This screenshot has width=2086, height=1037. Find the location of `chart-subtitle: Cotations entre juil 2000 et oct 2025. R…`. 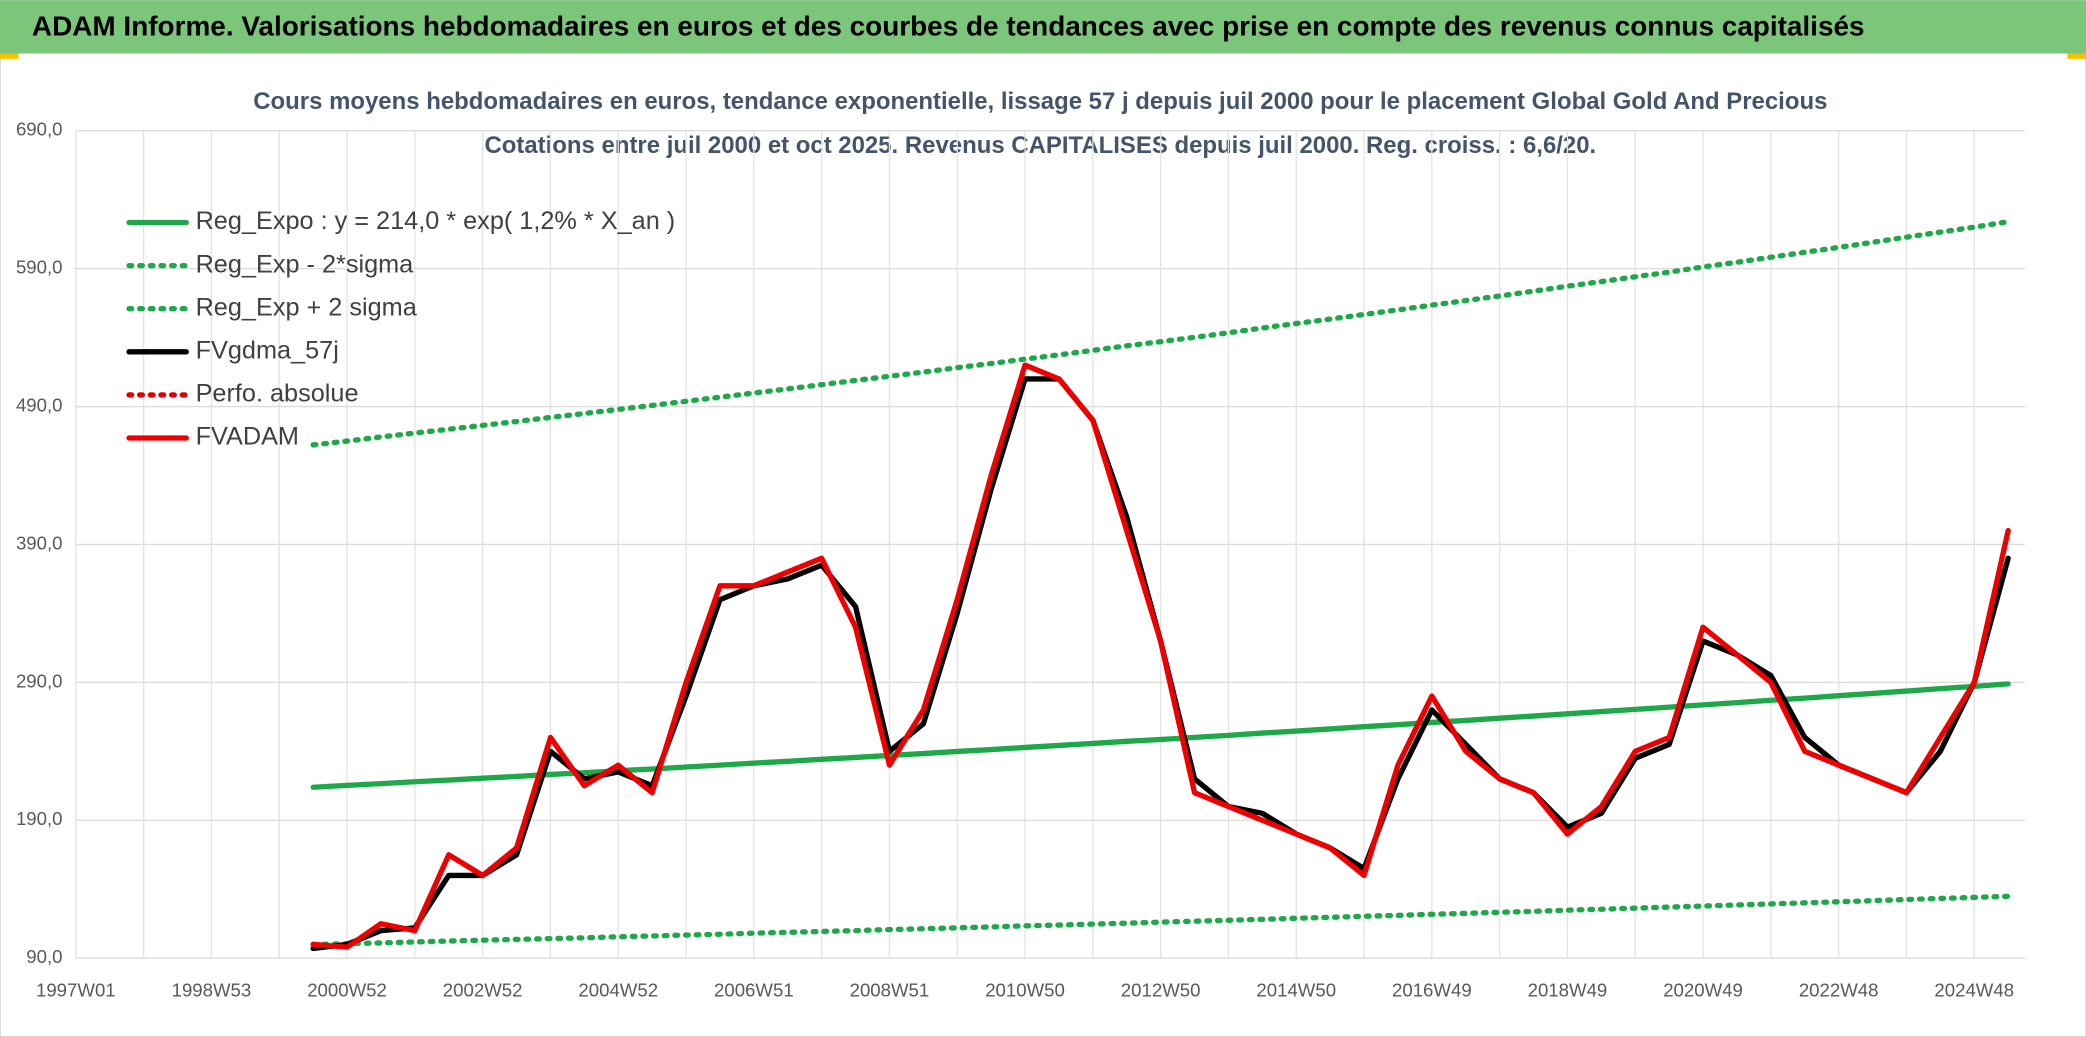

chart-subtitle: Cotations entre juil 2000 et oct 2025. R… is located at coordinates (1040, 145).